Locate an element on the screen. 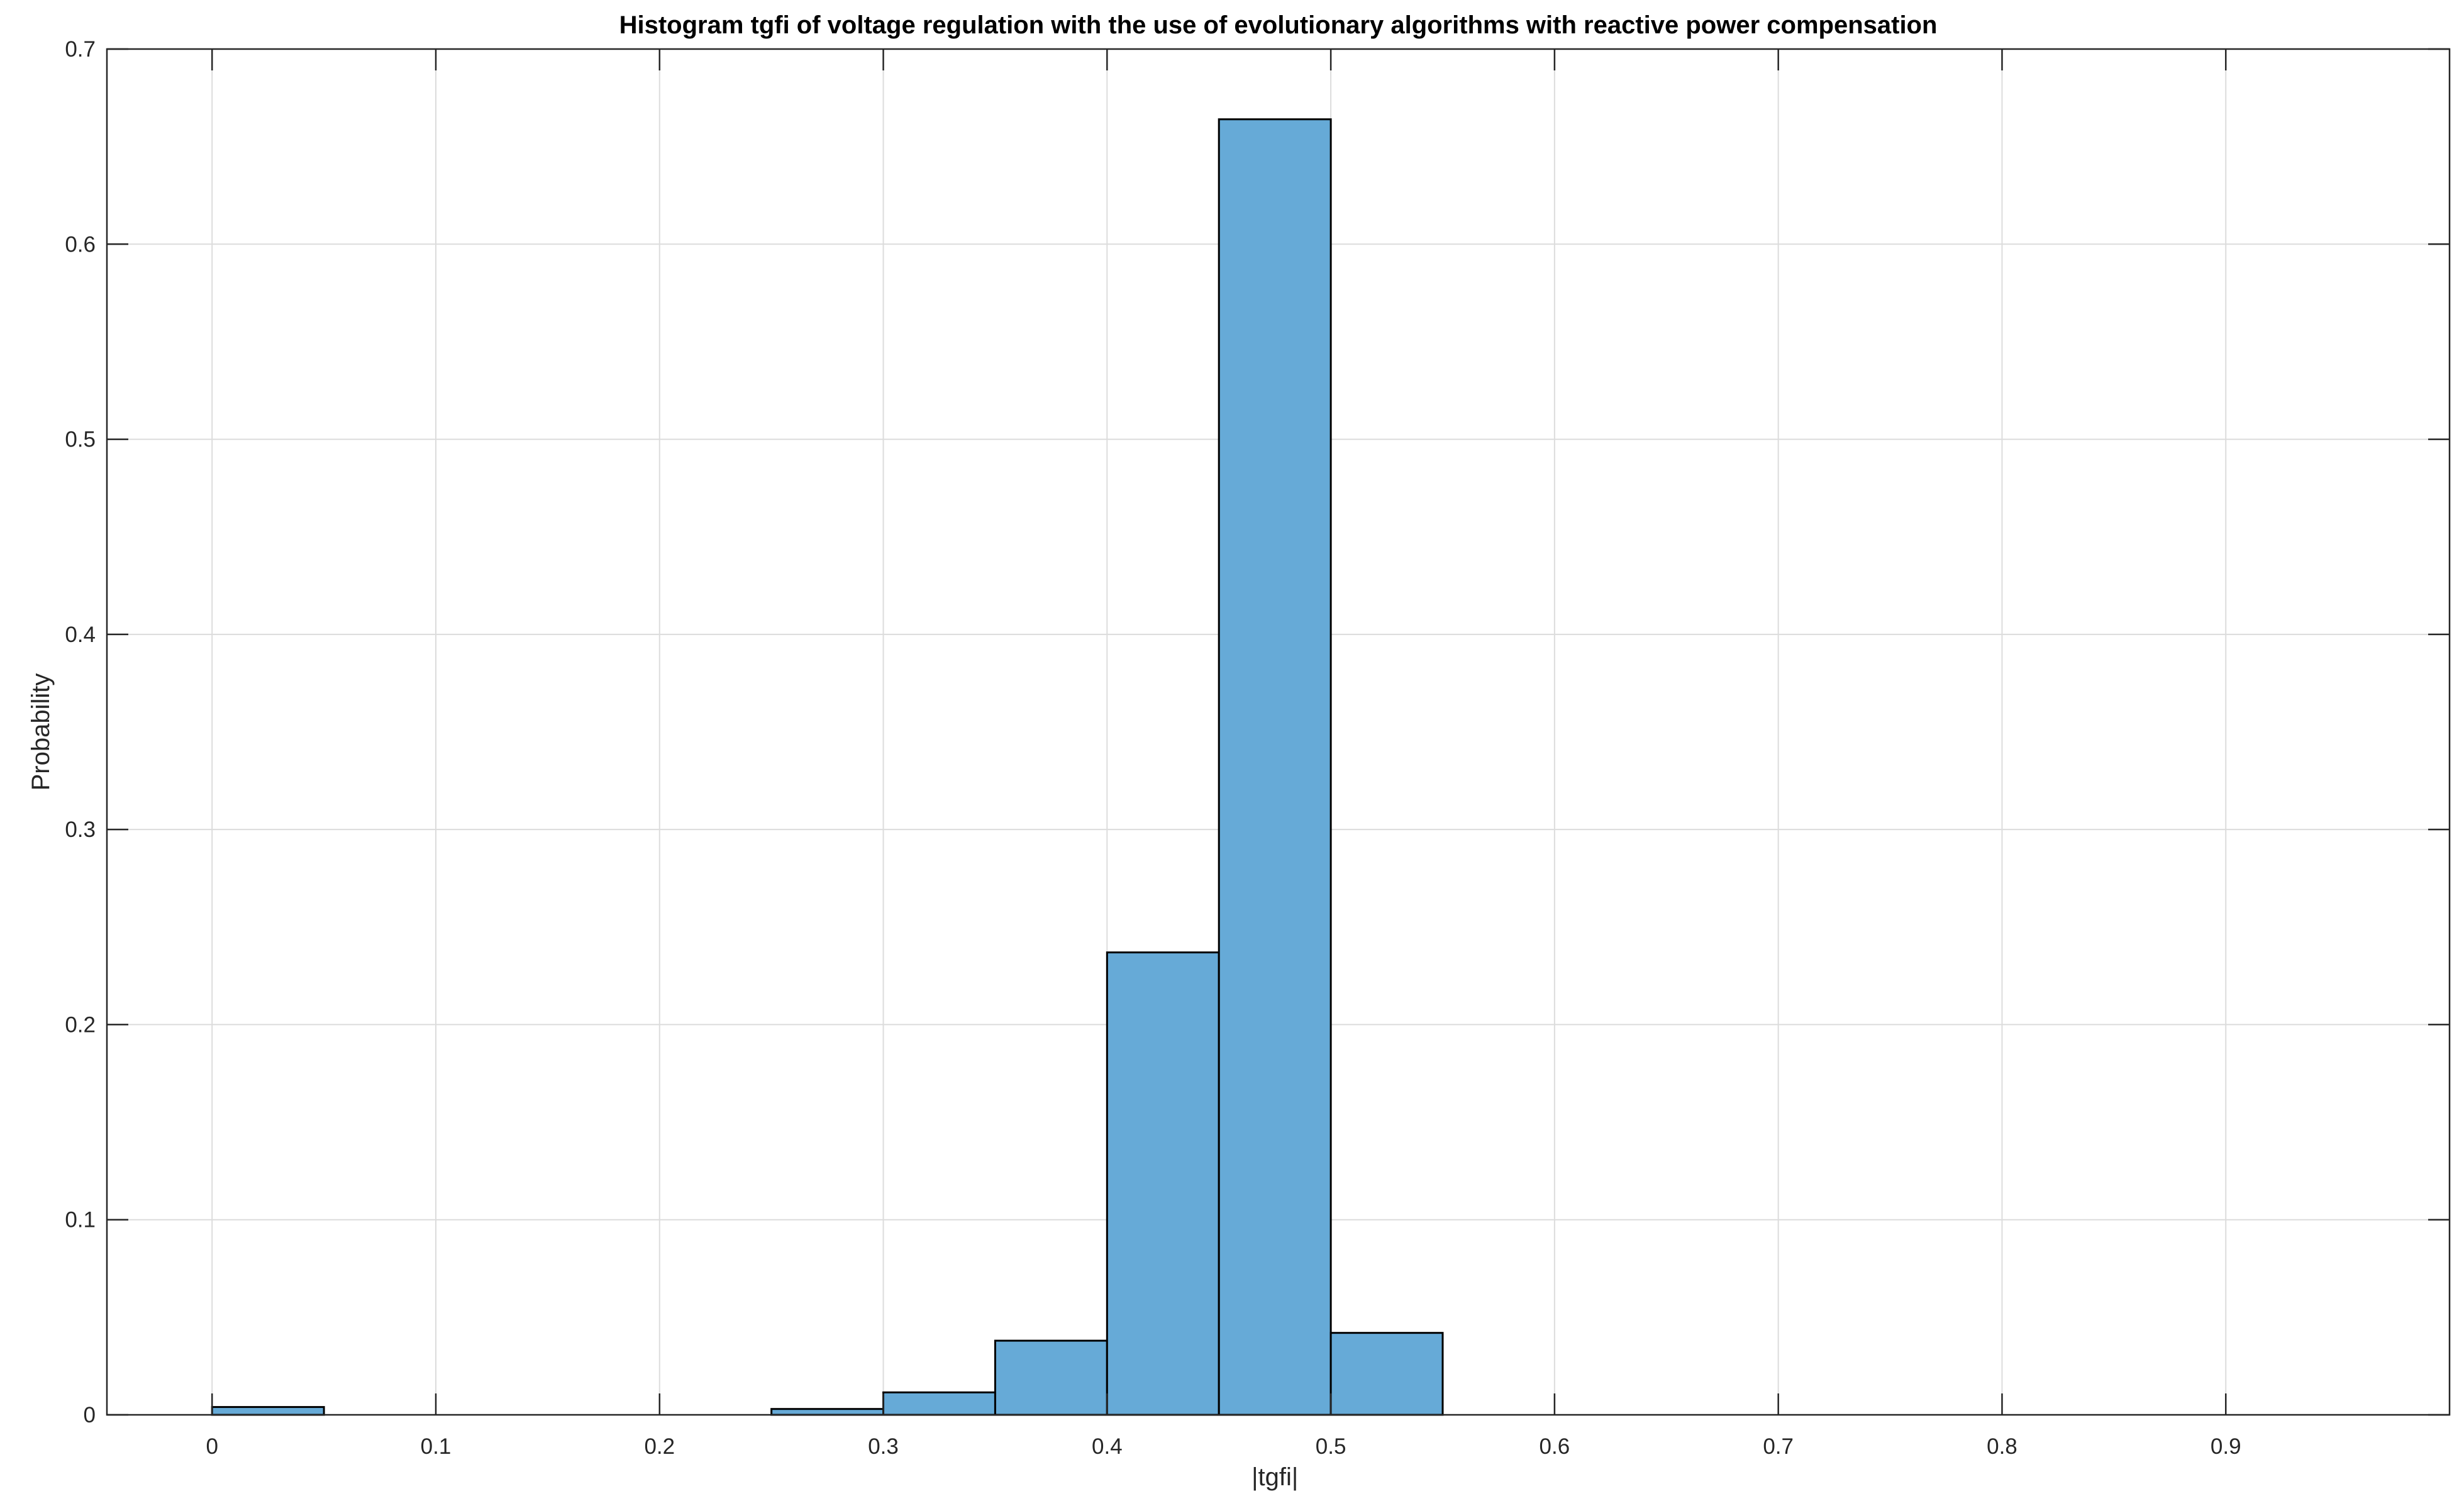 This screenshot has width=2464, height=1506. y-tick-label: 0.1 is located at coordinates (80, 1220).